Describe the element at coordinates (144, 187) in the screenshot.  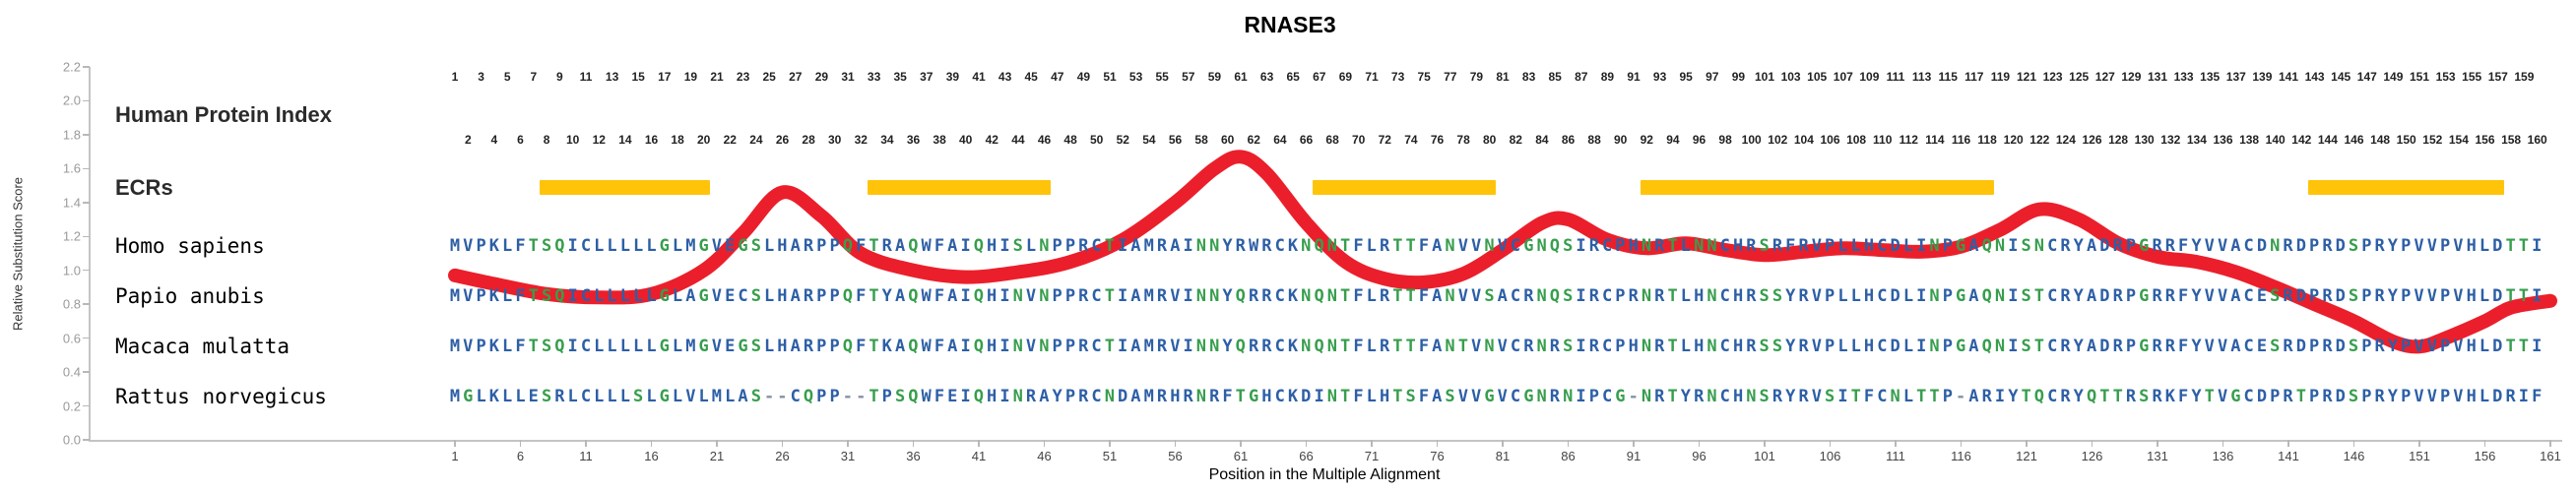
I see `ecrs-label: ECRs` at that location.